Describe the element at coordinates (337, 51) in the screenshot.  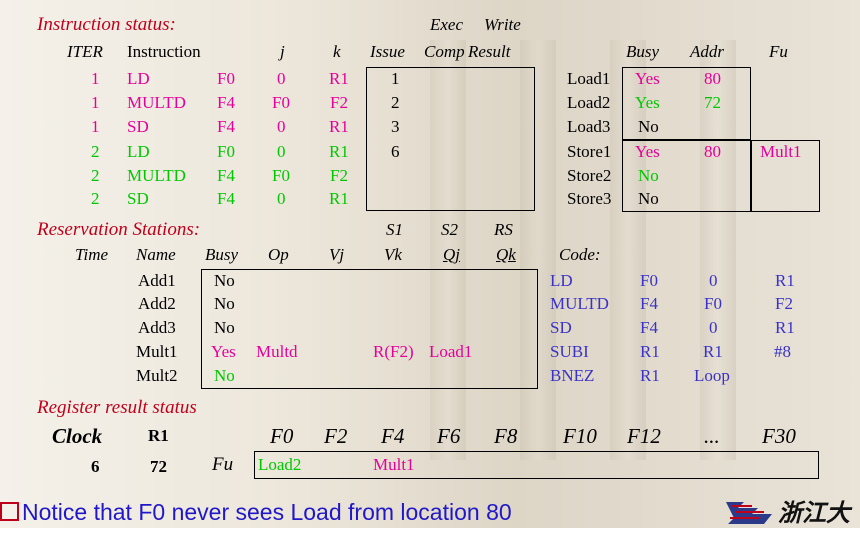
I see `header-k: k` at that location.